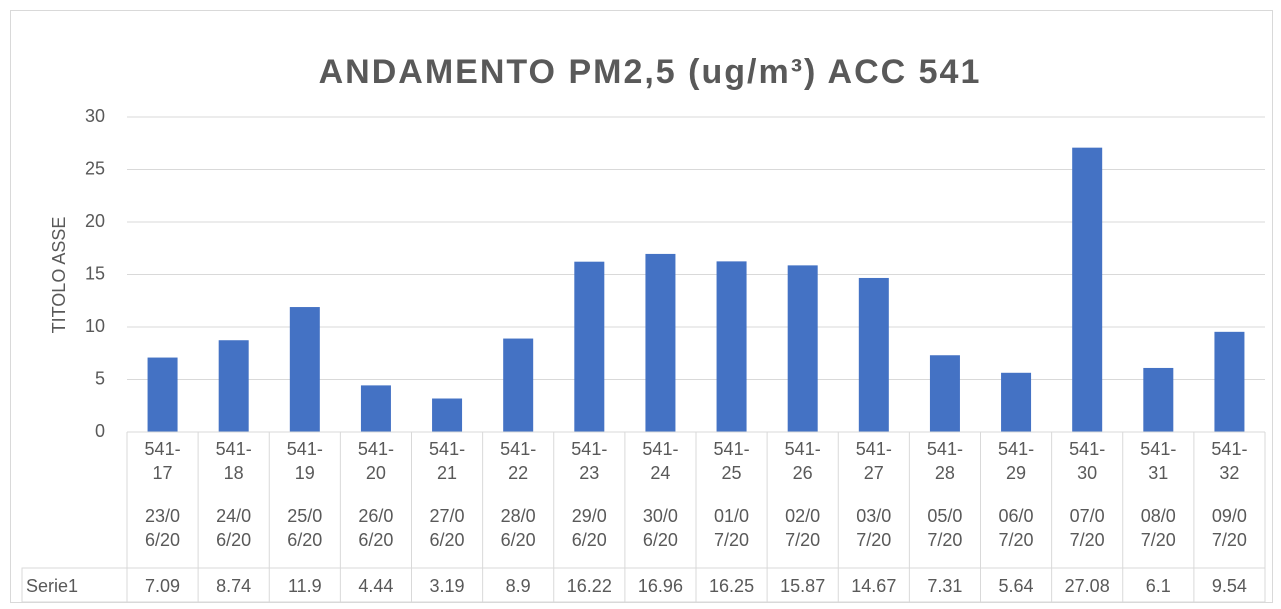 This screenshot has height=609, width=1281. I want to click on x-category-label: 541-23, so click(589, 461).